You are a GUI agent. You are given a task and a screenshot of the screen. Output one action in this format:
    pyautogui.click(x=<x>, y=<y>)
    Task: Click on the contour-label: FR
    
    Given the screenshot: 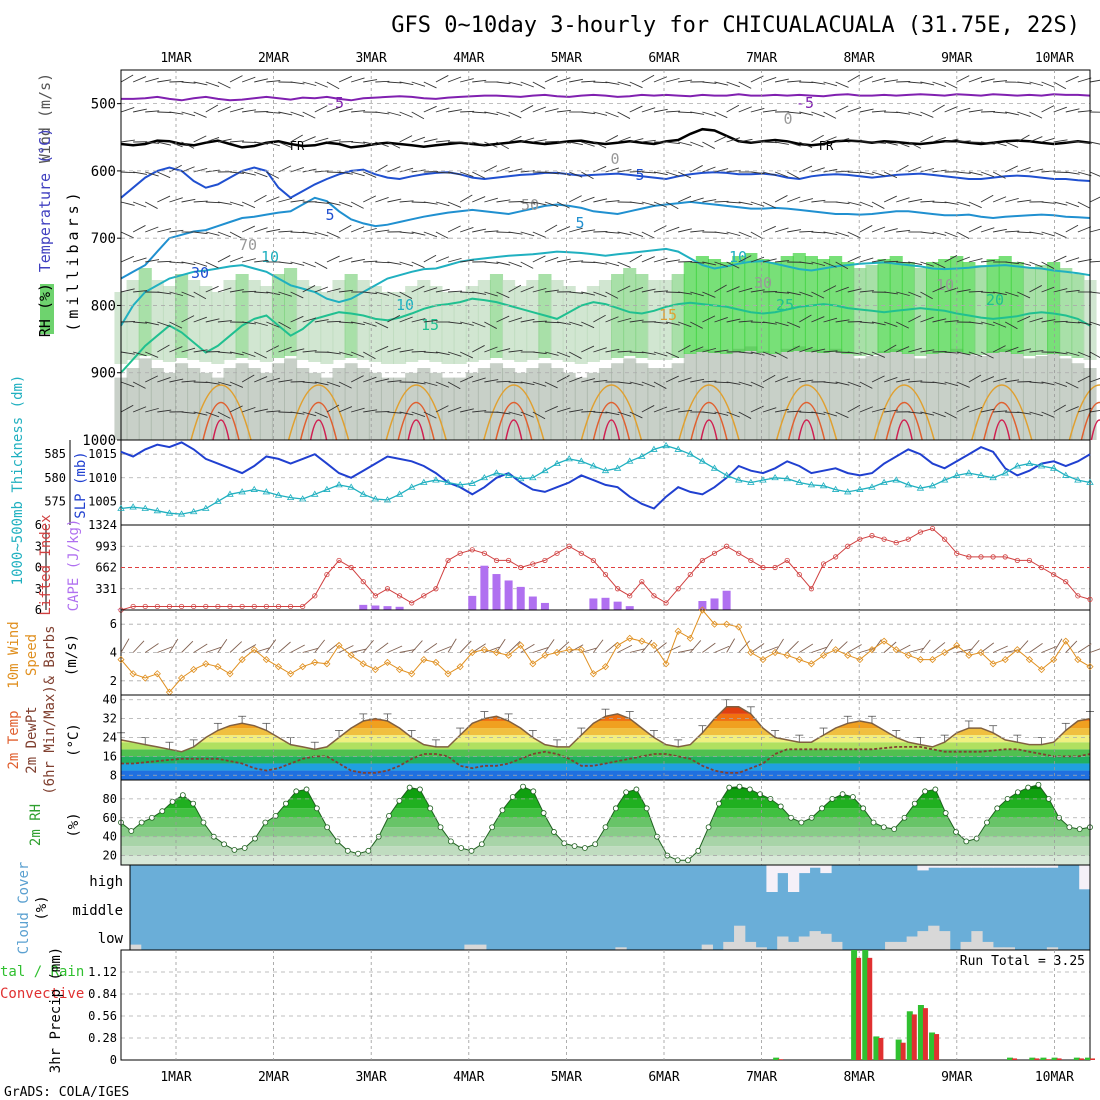 What is the action you would take?
    pyautogui.click(x=297, y=146)
    